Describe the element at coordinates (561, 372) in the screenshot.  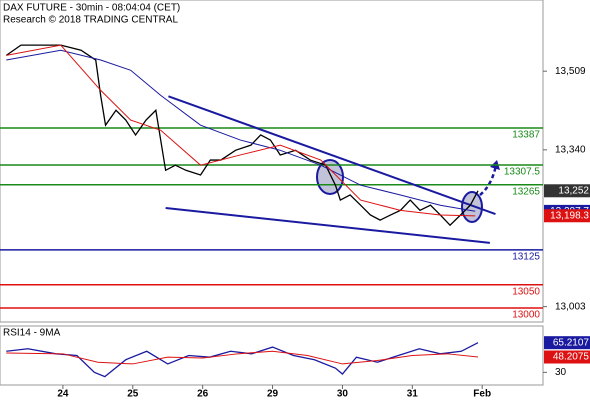
I see `y-tick-label: 30` at that location.